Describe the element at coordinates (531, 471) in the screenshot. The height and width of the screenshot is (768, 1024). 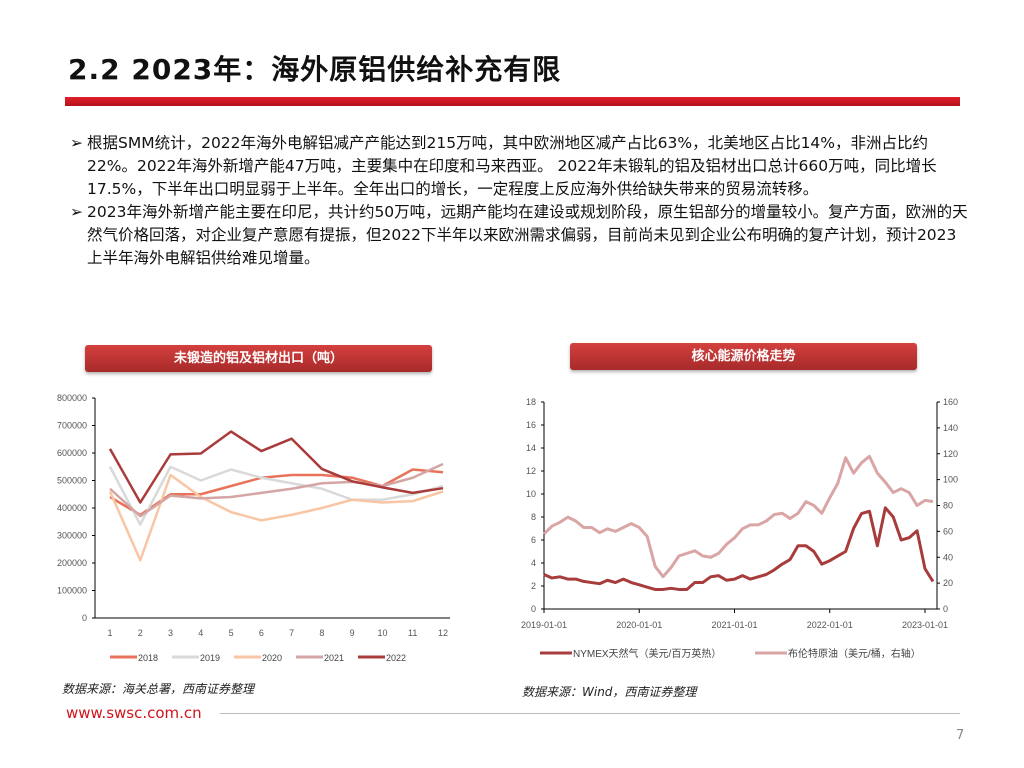
I see `left-y-tick-label: 12` at that location.